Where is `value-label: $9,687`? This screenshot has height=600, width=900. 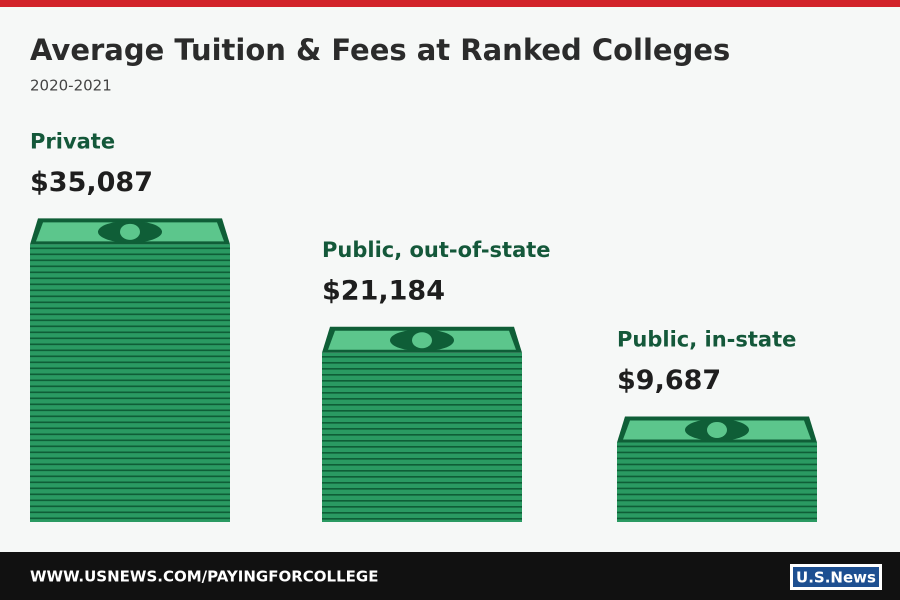 value-label: $9,687 is located at coordinates (669, 380).